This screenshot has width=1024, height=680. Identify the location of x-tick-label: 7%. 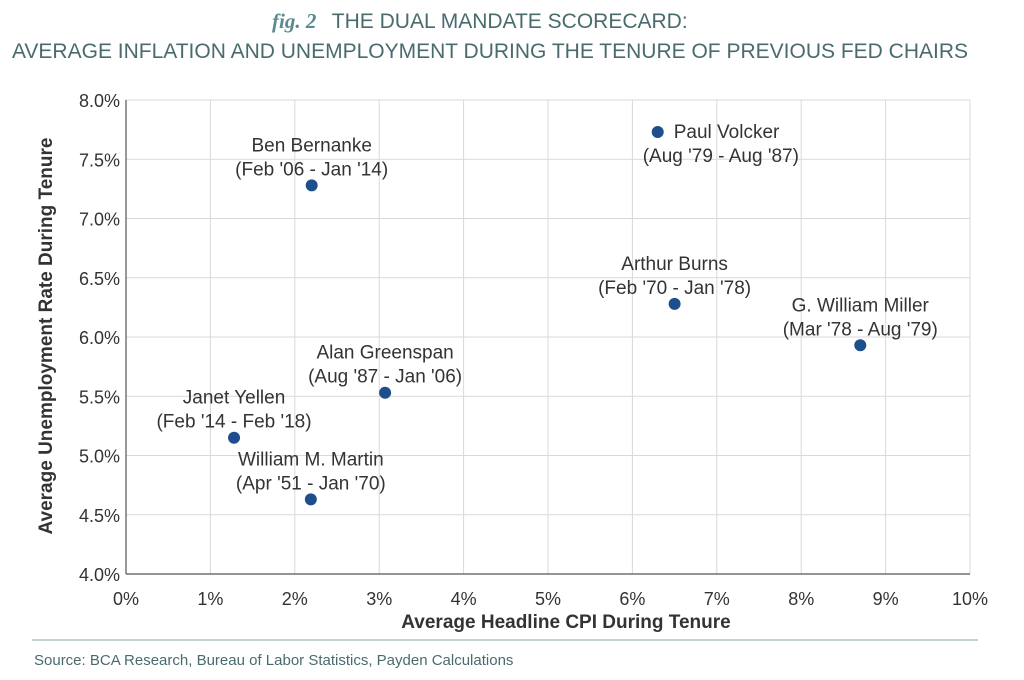
(717, 599).